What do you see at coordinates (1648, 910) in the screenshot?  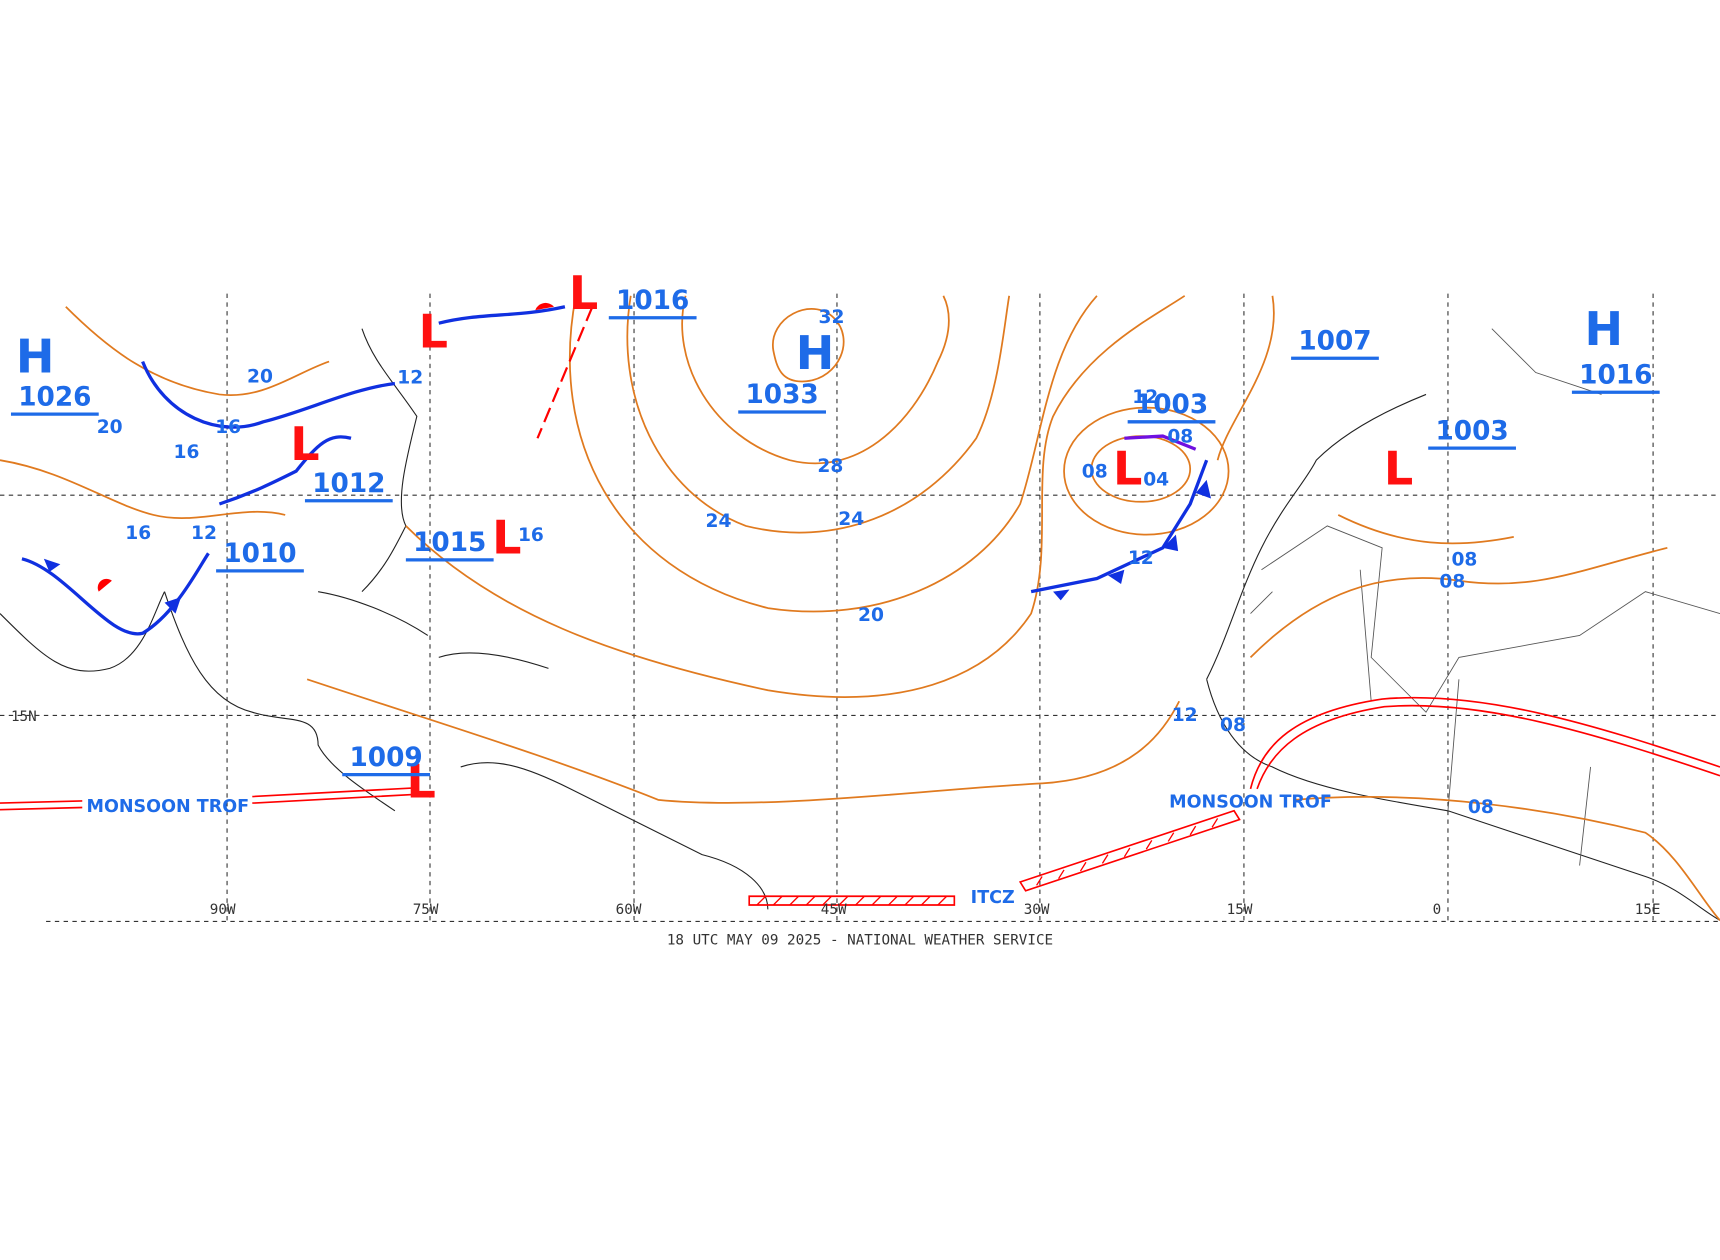 I see `lon-label: 15E` at bounding box center [1648, 910].